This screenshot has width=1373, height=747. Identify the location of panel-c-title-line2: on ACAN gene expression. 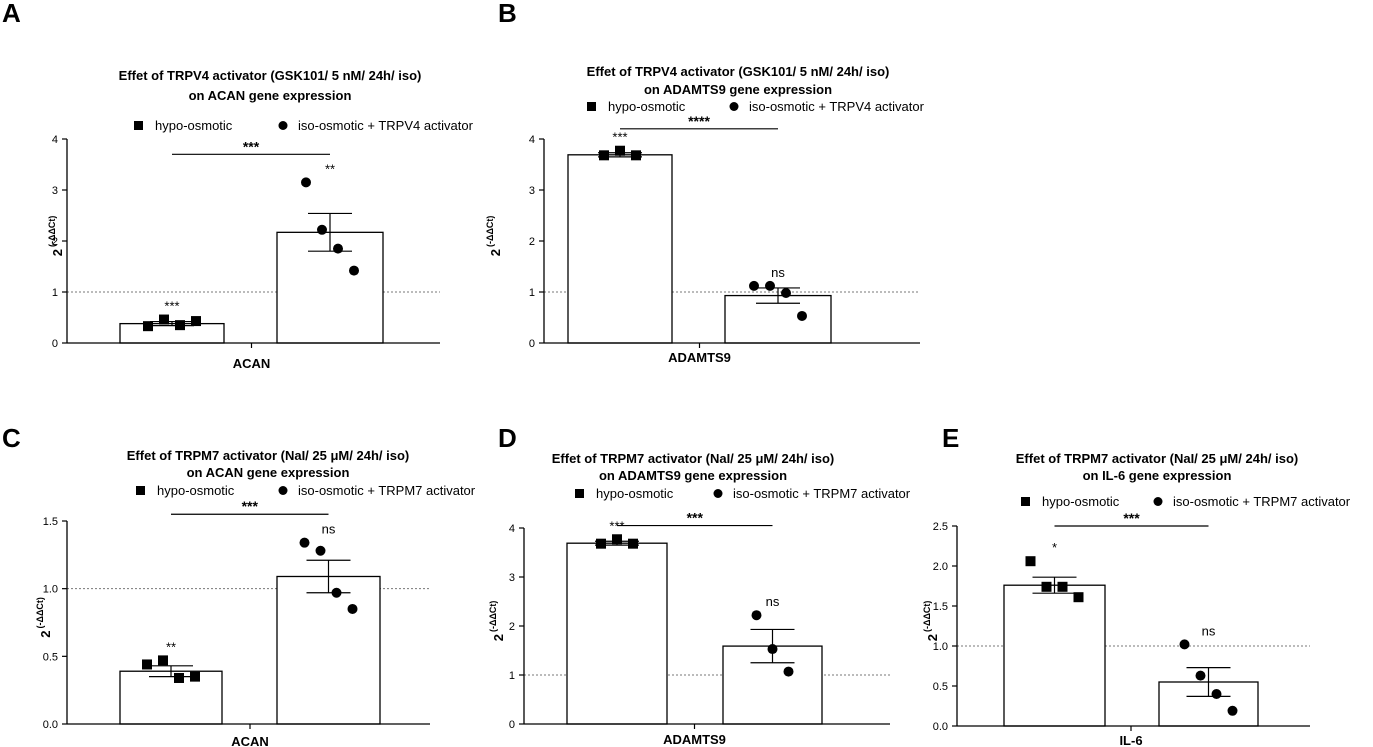
(268, 472).